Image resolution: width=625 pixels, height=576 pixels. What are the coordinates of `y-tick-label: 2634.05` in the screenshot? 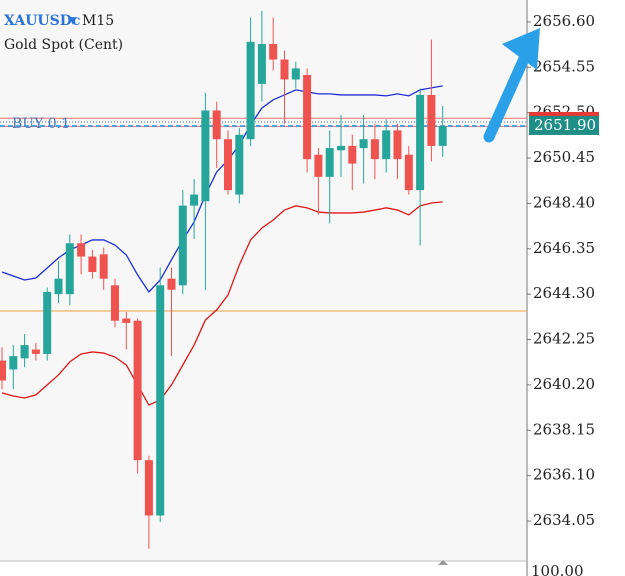 It's located at (564, 520).